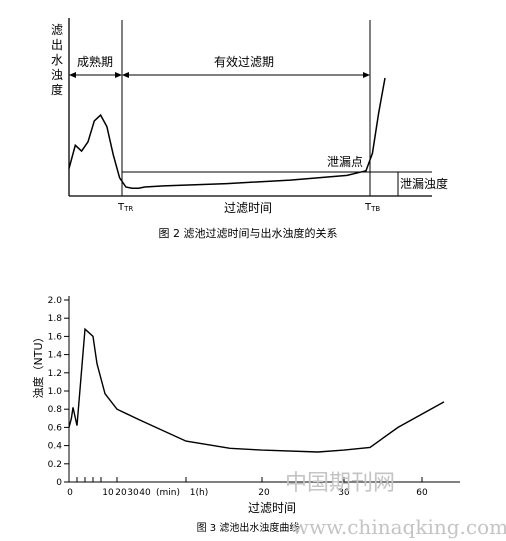 The image size is (506, 541). Describe the element at coordinates (55, 447) in the screenshot. I see `fig3-y-tick-label: 0.4` at that location.